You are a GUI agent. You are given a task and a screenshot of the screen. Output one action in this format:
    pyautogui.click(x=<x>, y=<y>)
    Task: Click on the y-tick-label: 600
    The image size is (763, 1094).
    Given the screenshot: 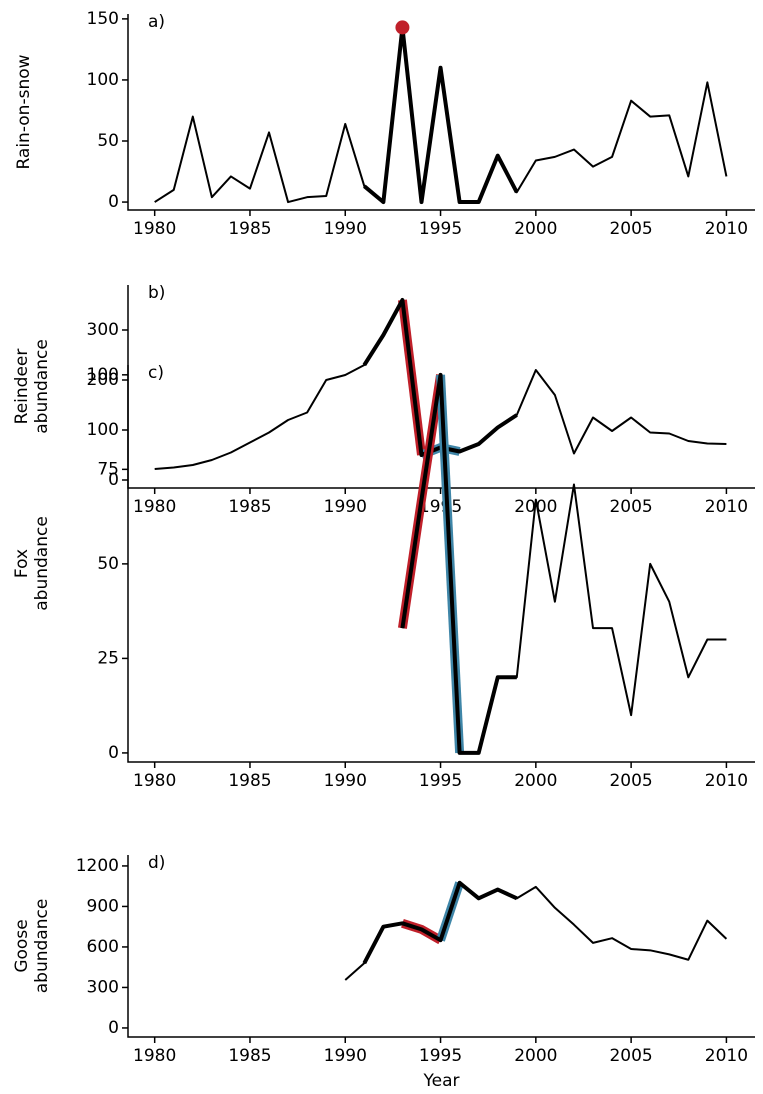 What is the action you would take?
    pyautogui.click(x=103, y=947)
    